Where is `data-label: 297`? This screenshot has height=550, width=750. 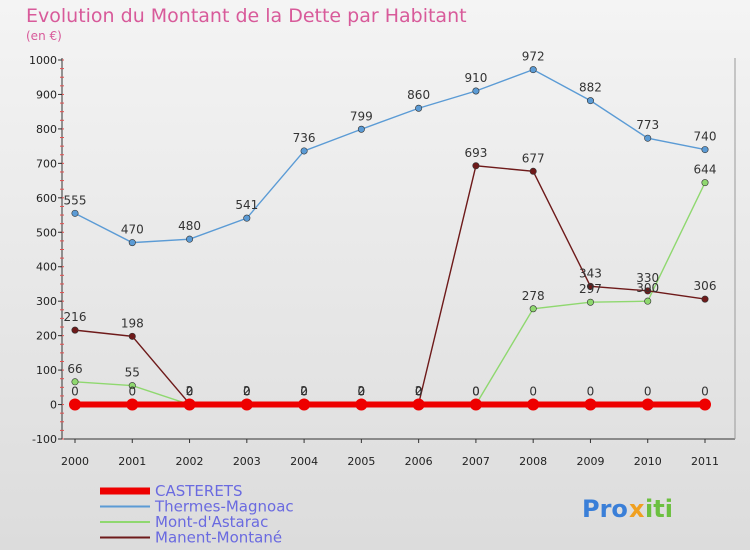
data-label: 297 is located at coordinates (590, 289).